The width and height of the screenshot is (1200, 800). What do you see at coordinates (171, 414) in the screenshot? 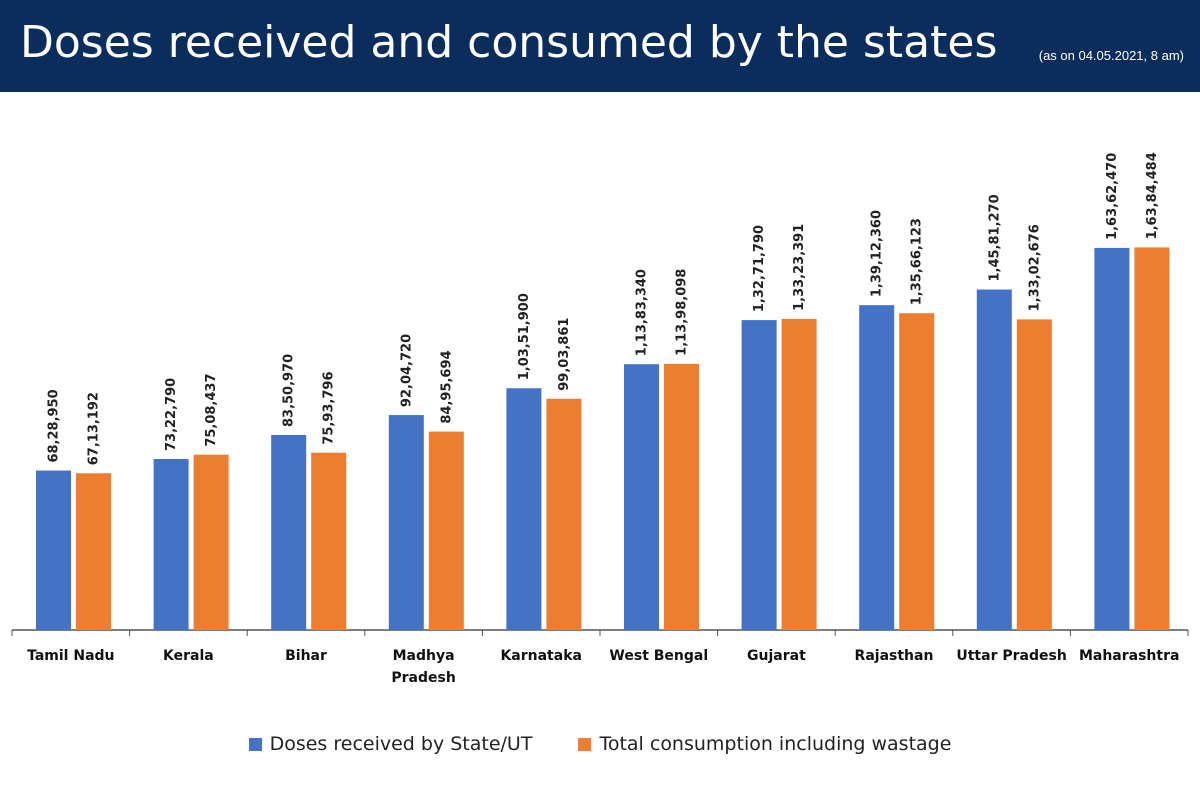
I see `data-label-received: 73,22,790` at bounding box center [171, 414].